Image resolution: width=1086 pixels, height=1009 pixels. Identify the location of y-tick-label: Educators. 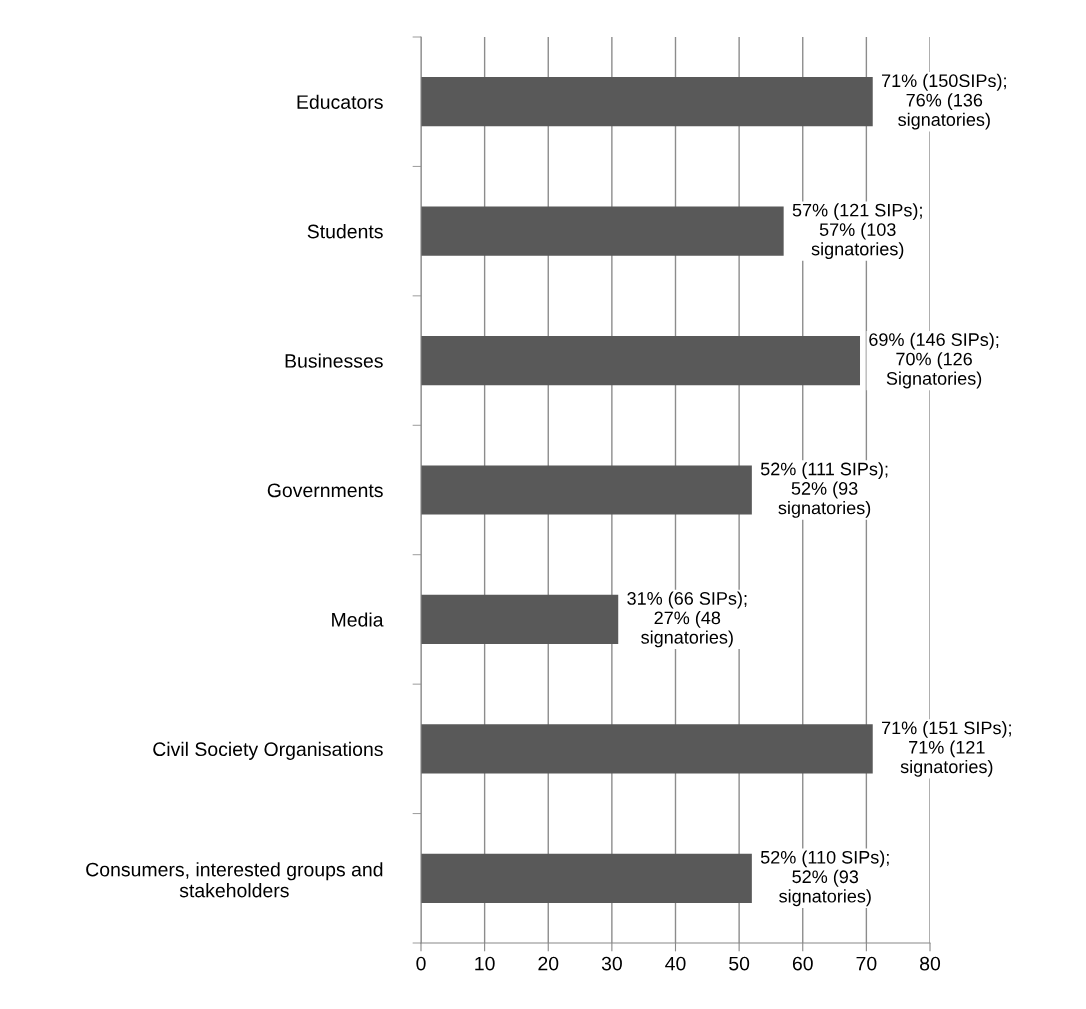
(340, 101).